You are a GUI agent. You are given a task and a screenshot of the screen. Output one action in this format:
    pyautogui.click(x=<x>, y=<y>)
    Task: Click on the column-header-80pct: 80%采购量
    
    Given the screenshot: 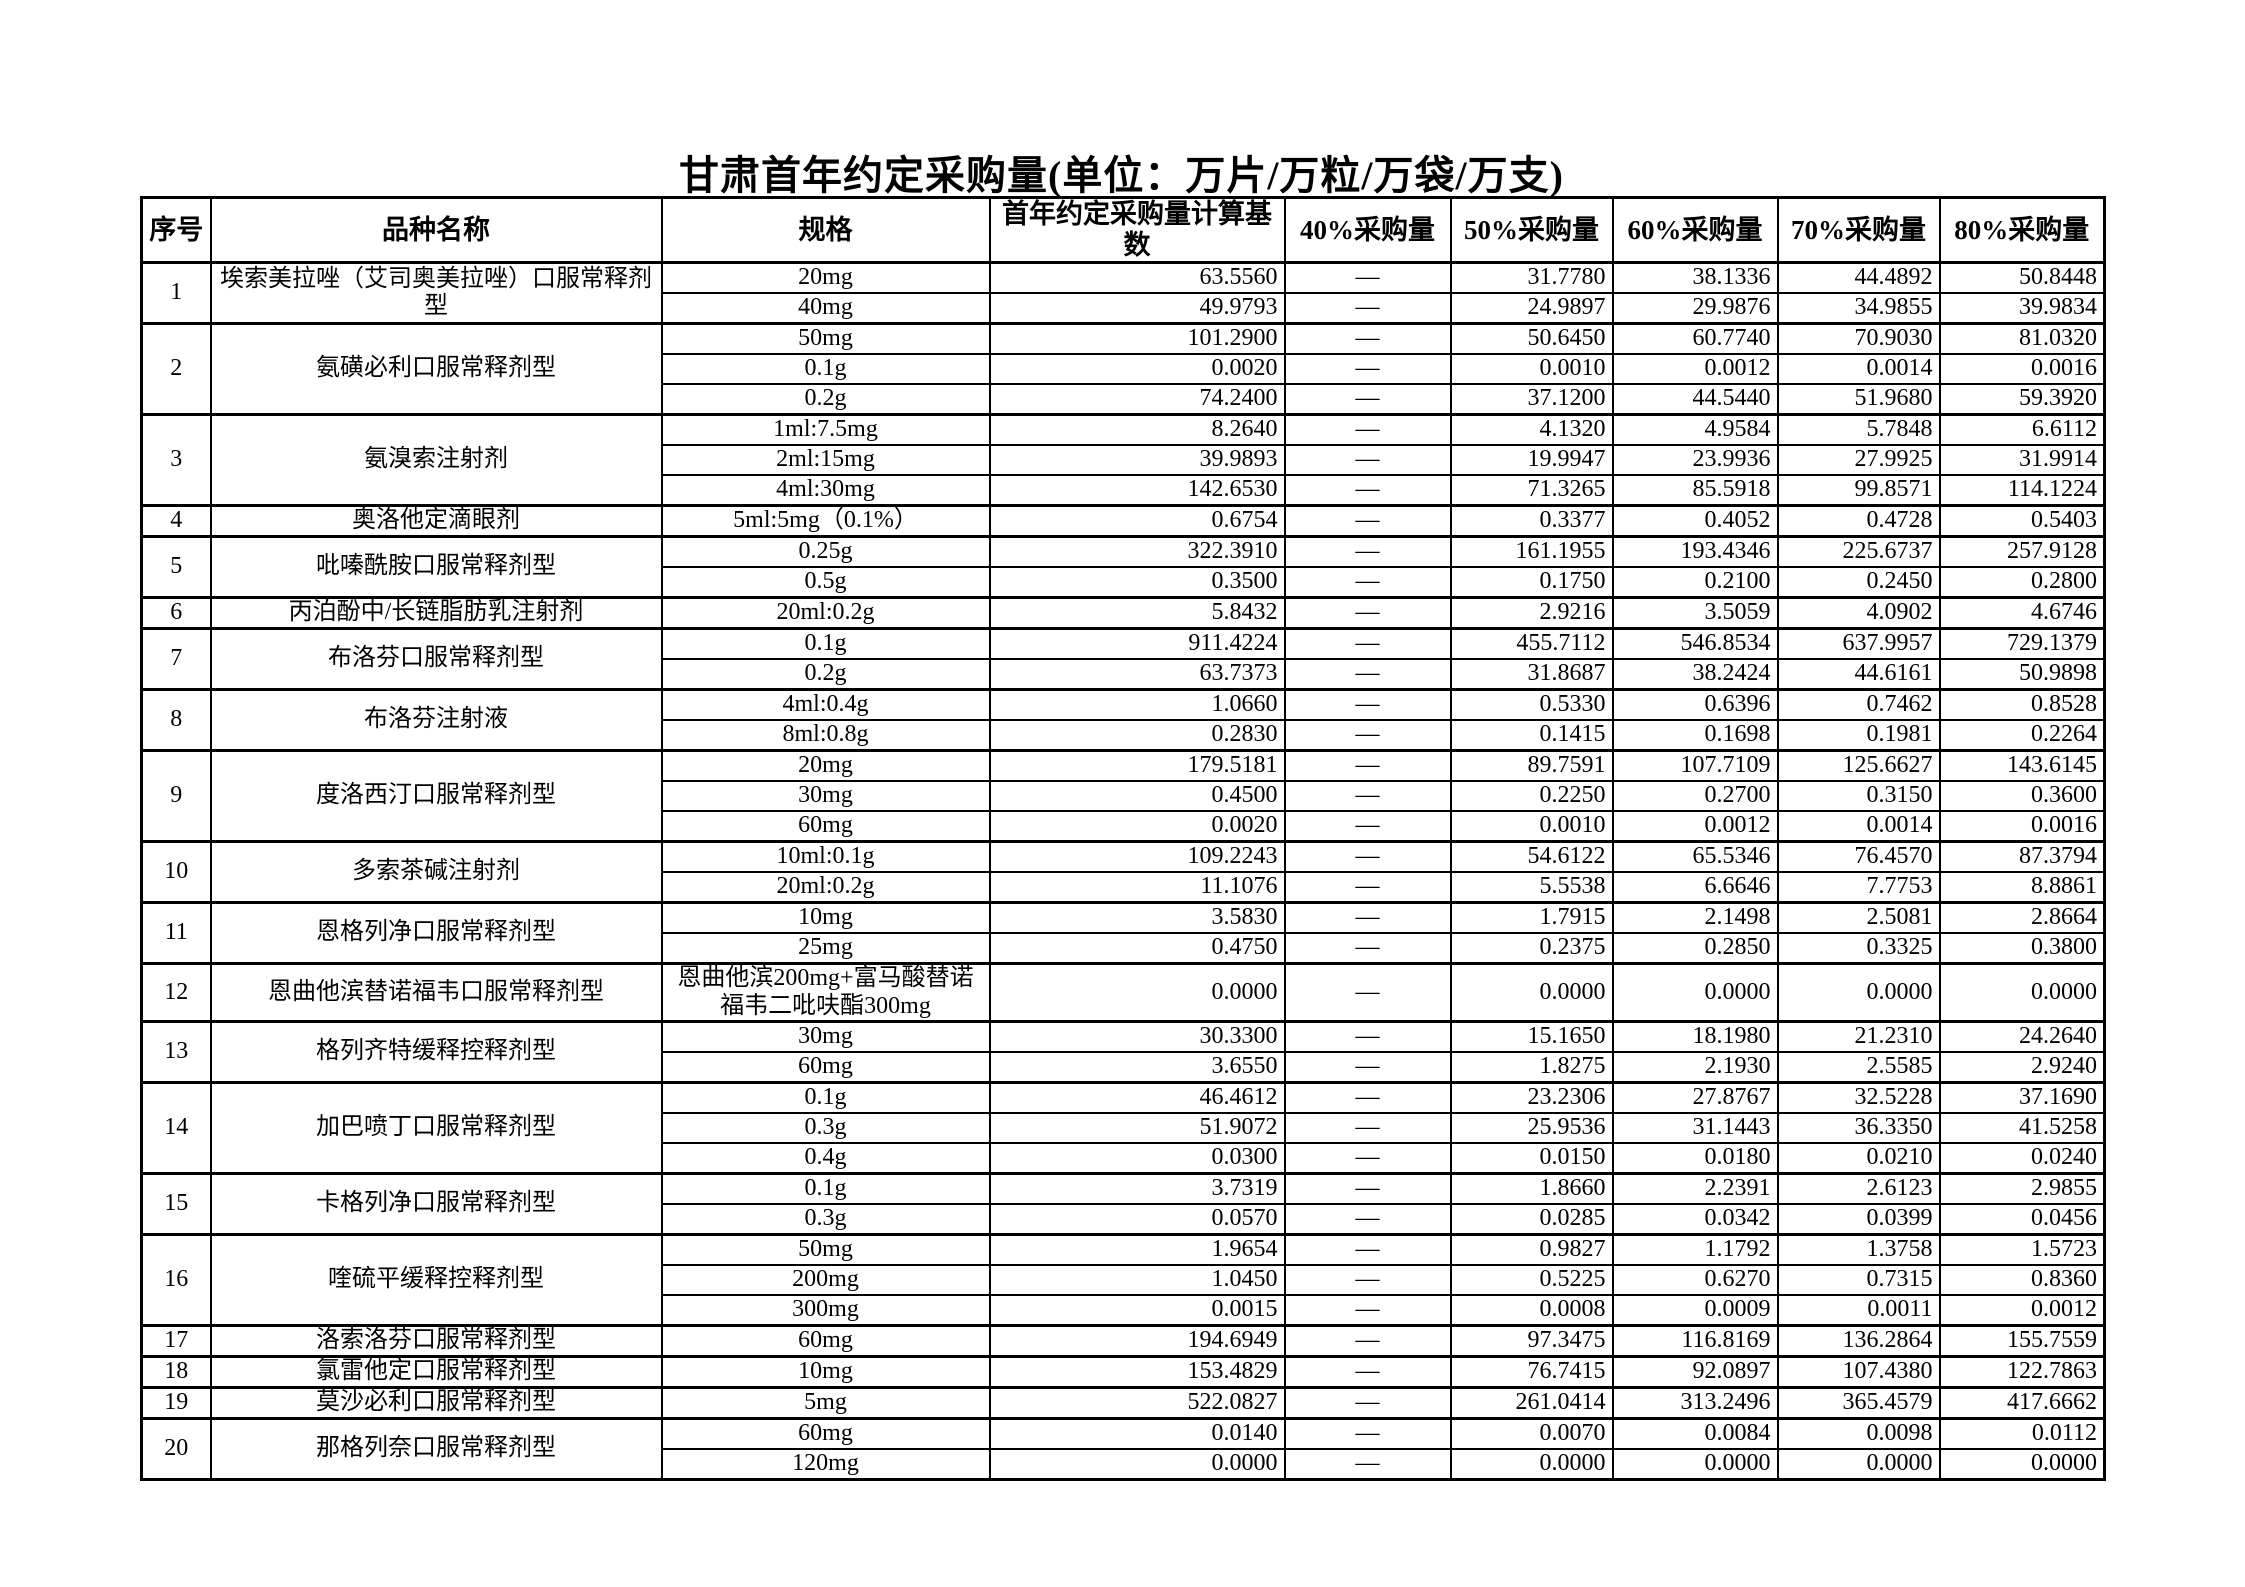 What is the action you would take?
    pyautogui.click(x=2022, y=230)
    